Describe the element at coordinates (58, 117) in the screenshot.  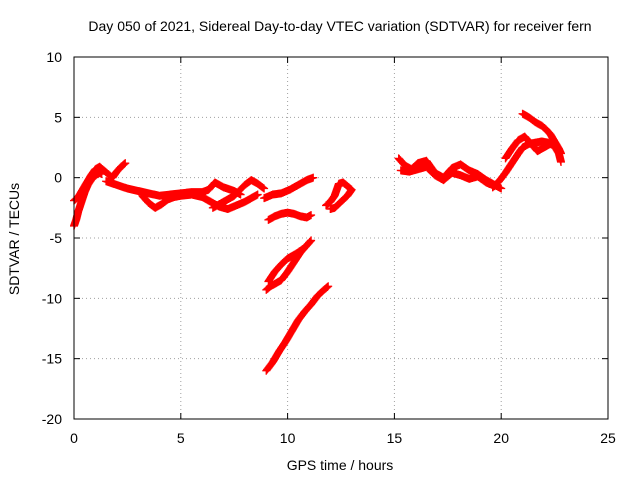
I see `y-tick-label: 5` at that location.